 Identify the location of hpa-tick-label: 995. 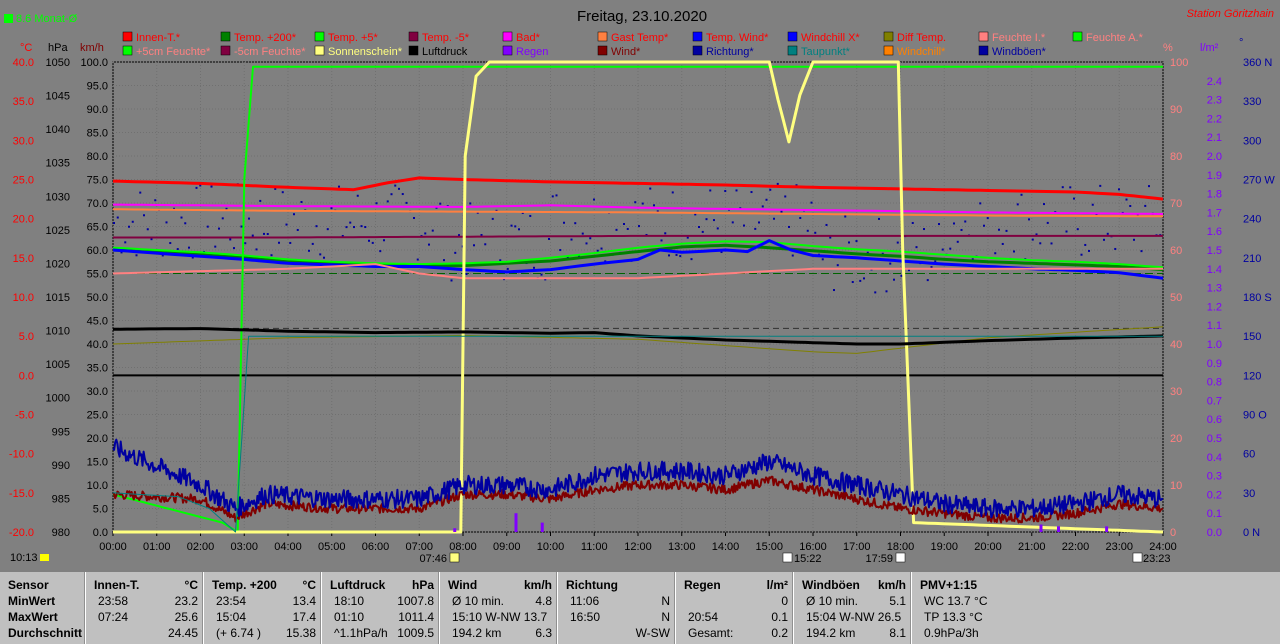
(61, 432).